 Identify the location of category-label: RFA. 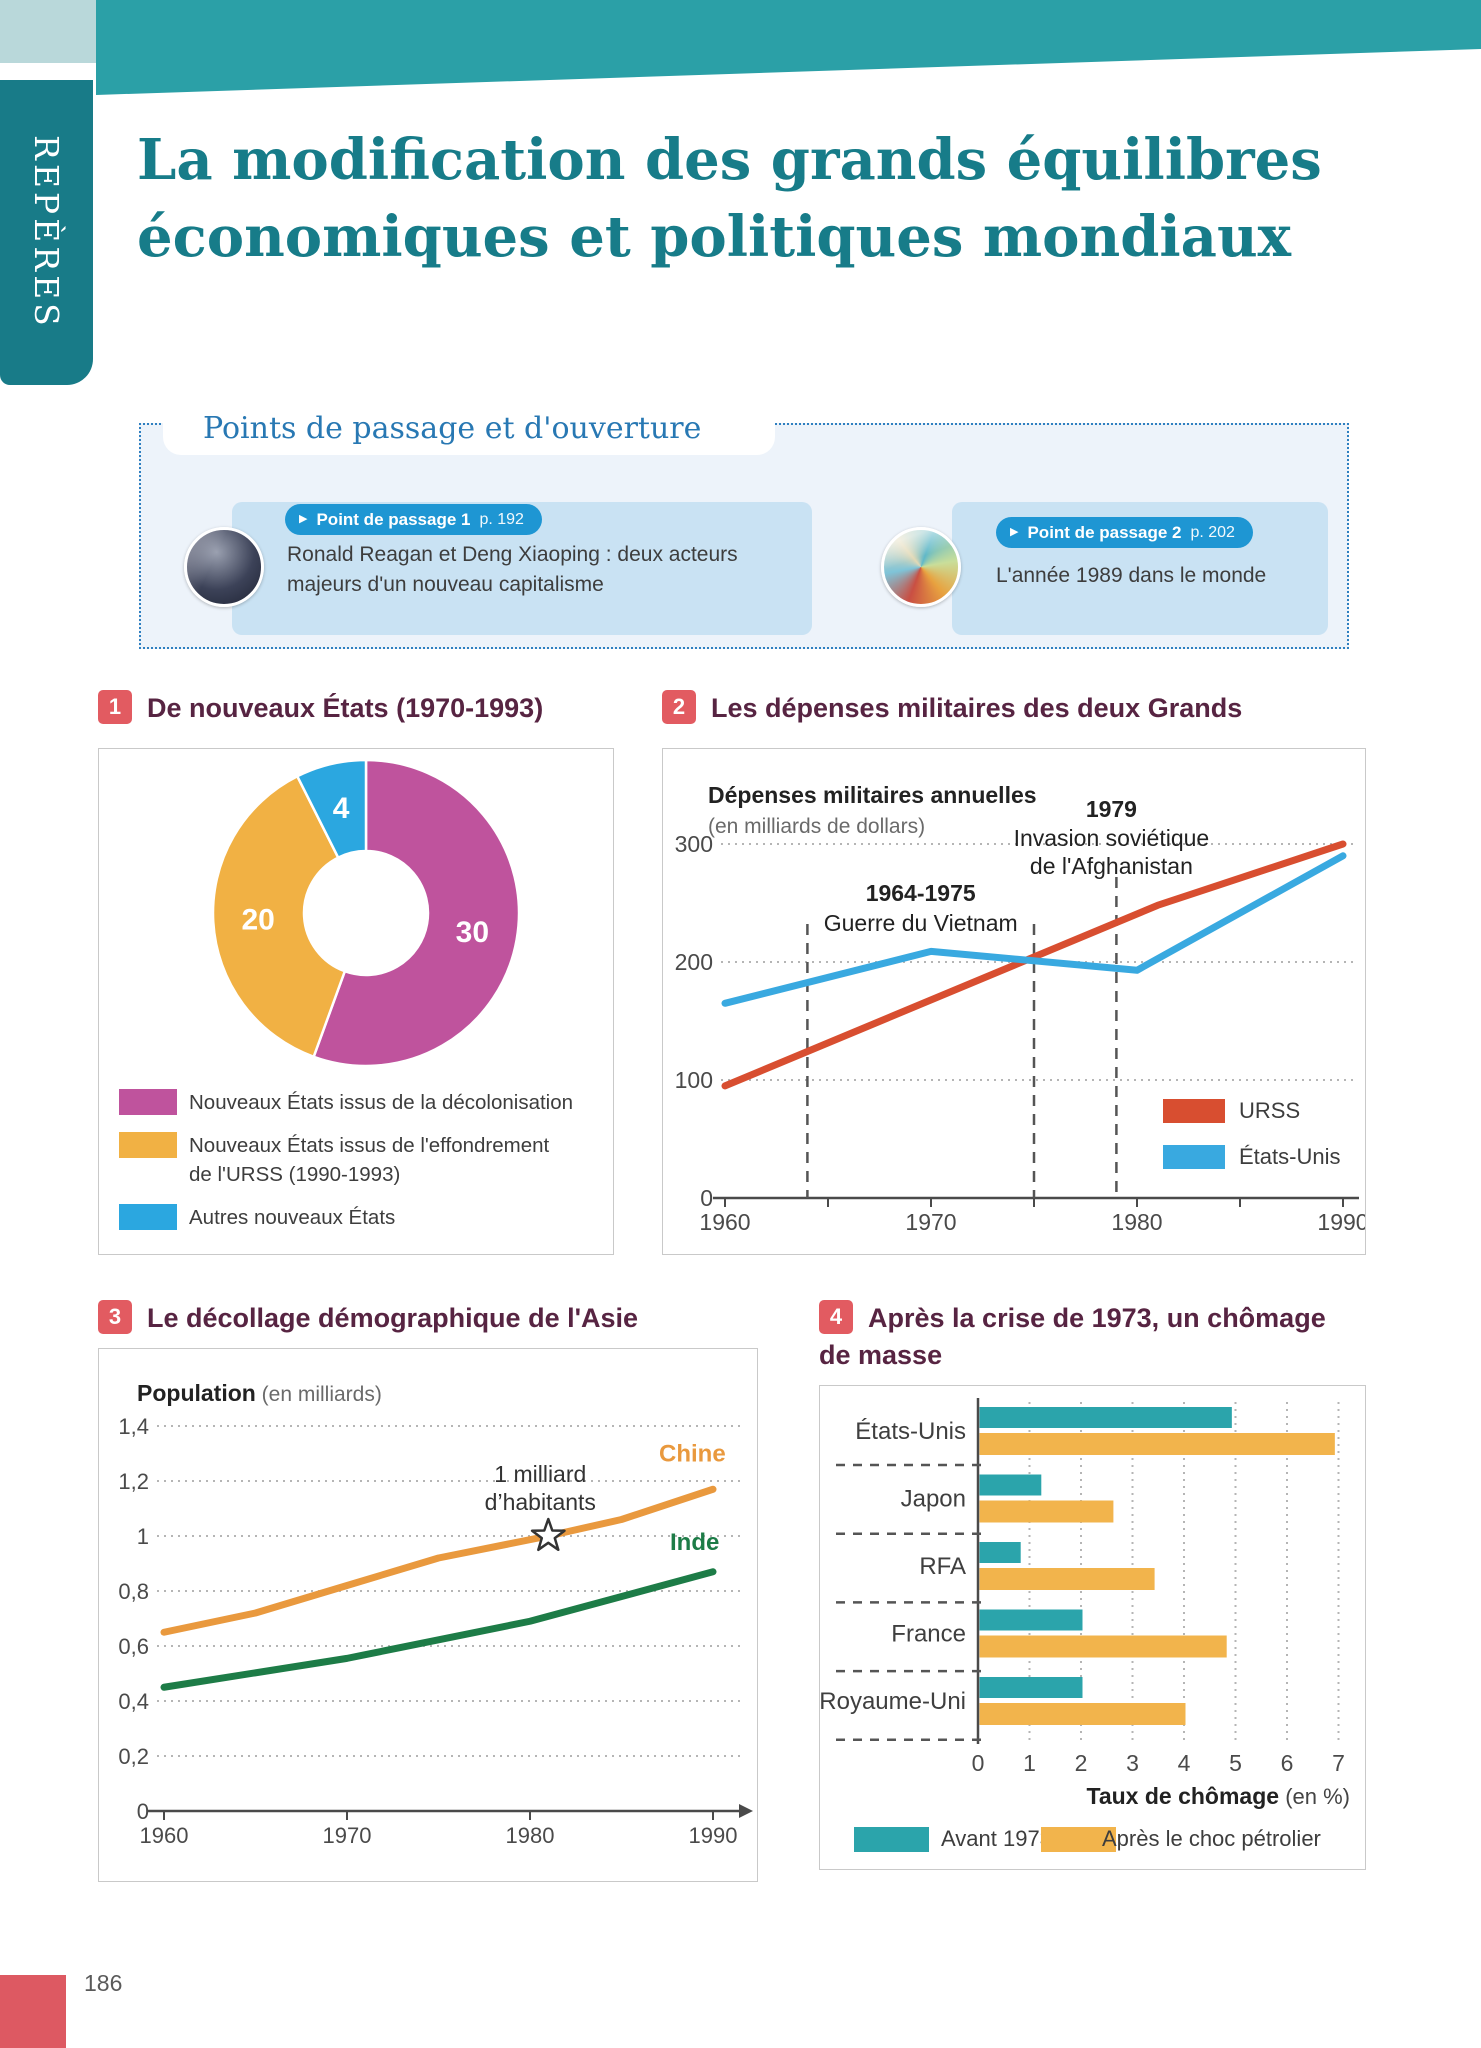
(942, 1566).